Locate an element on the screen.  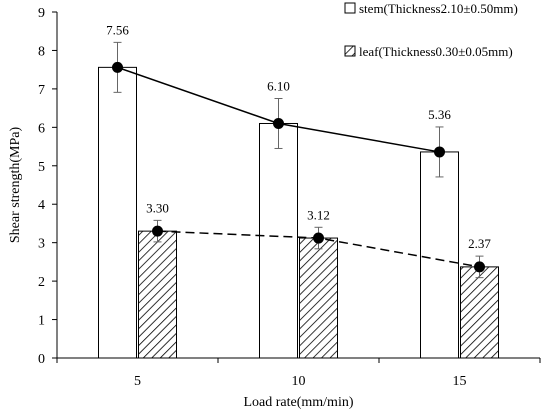
x-tick-label: 10 is located at coordinates (299, 381).